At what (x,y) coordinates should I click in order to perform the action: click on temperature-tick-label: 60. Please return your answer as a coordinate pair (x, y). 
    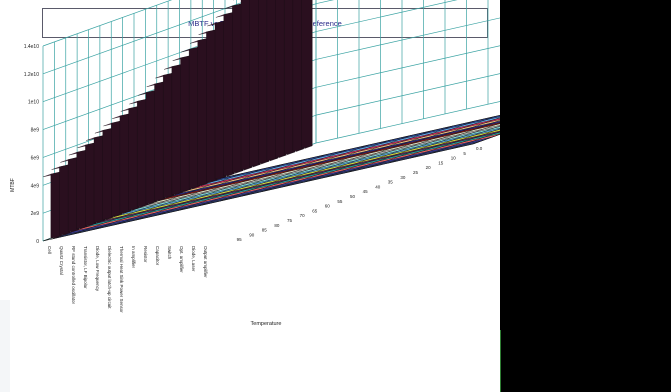
    Looking at the image, I should click on (328, 206).